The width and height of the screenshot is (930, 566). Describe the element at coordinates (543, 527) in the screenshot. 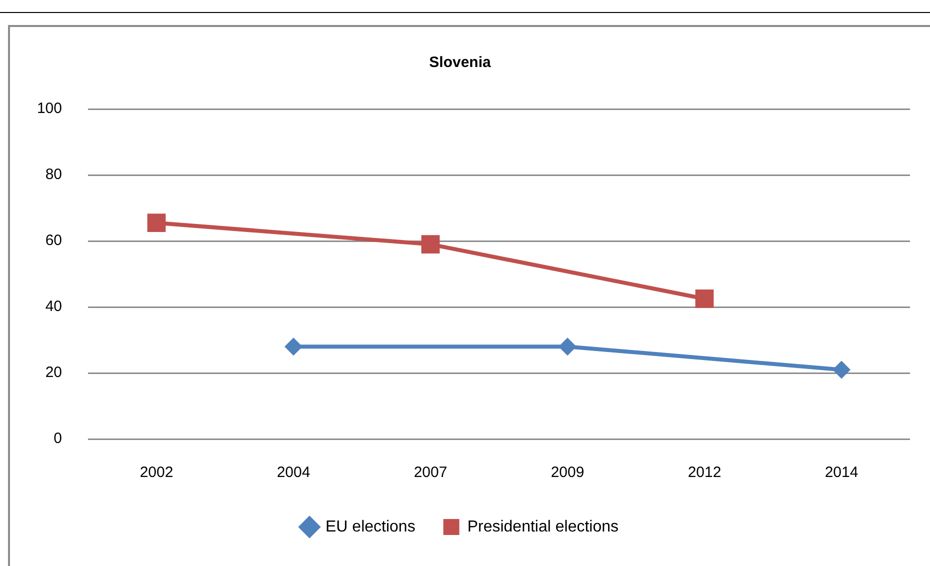

I see `legend-label: Presidential elections` at that location.